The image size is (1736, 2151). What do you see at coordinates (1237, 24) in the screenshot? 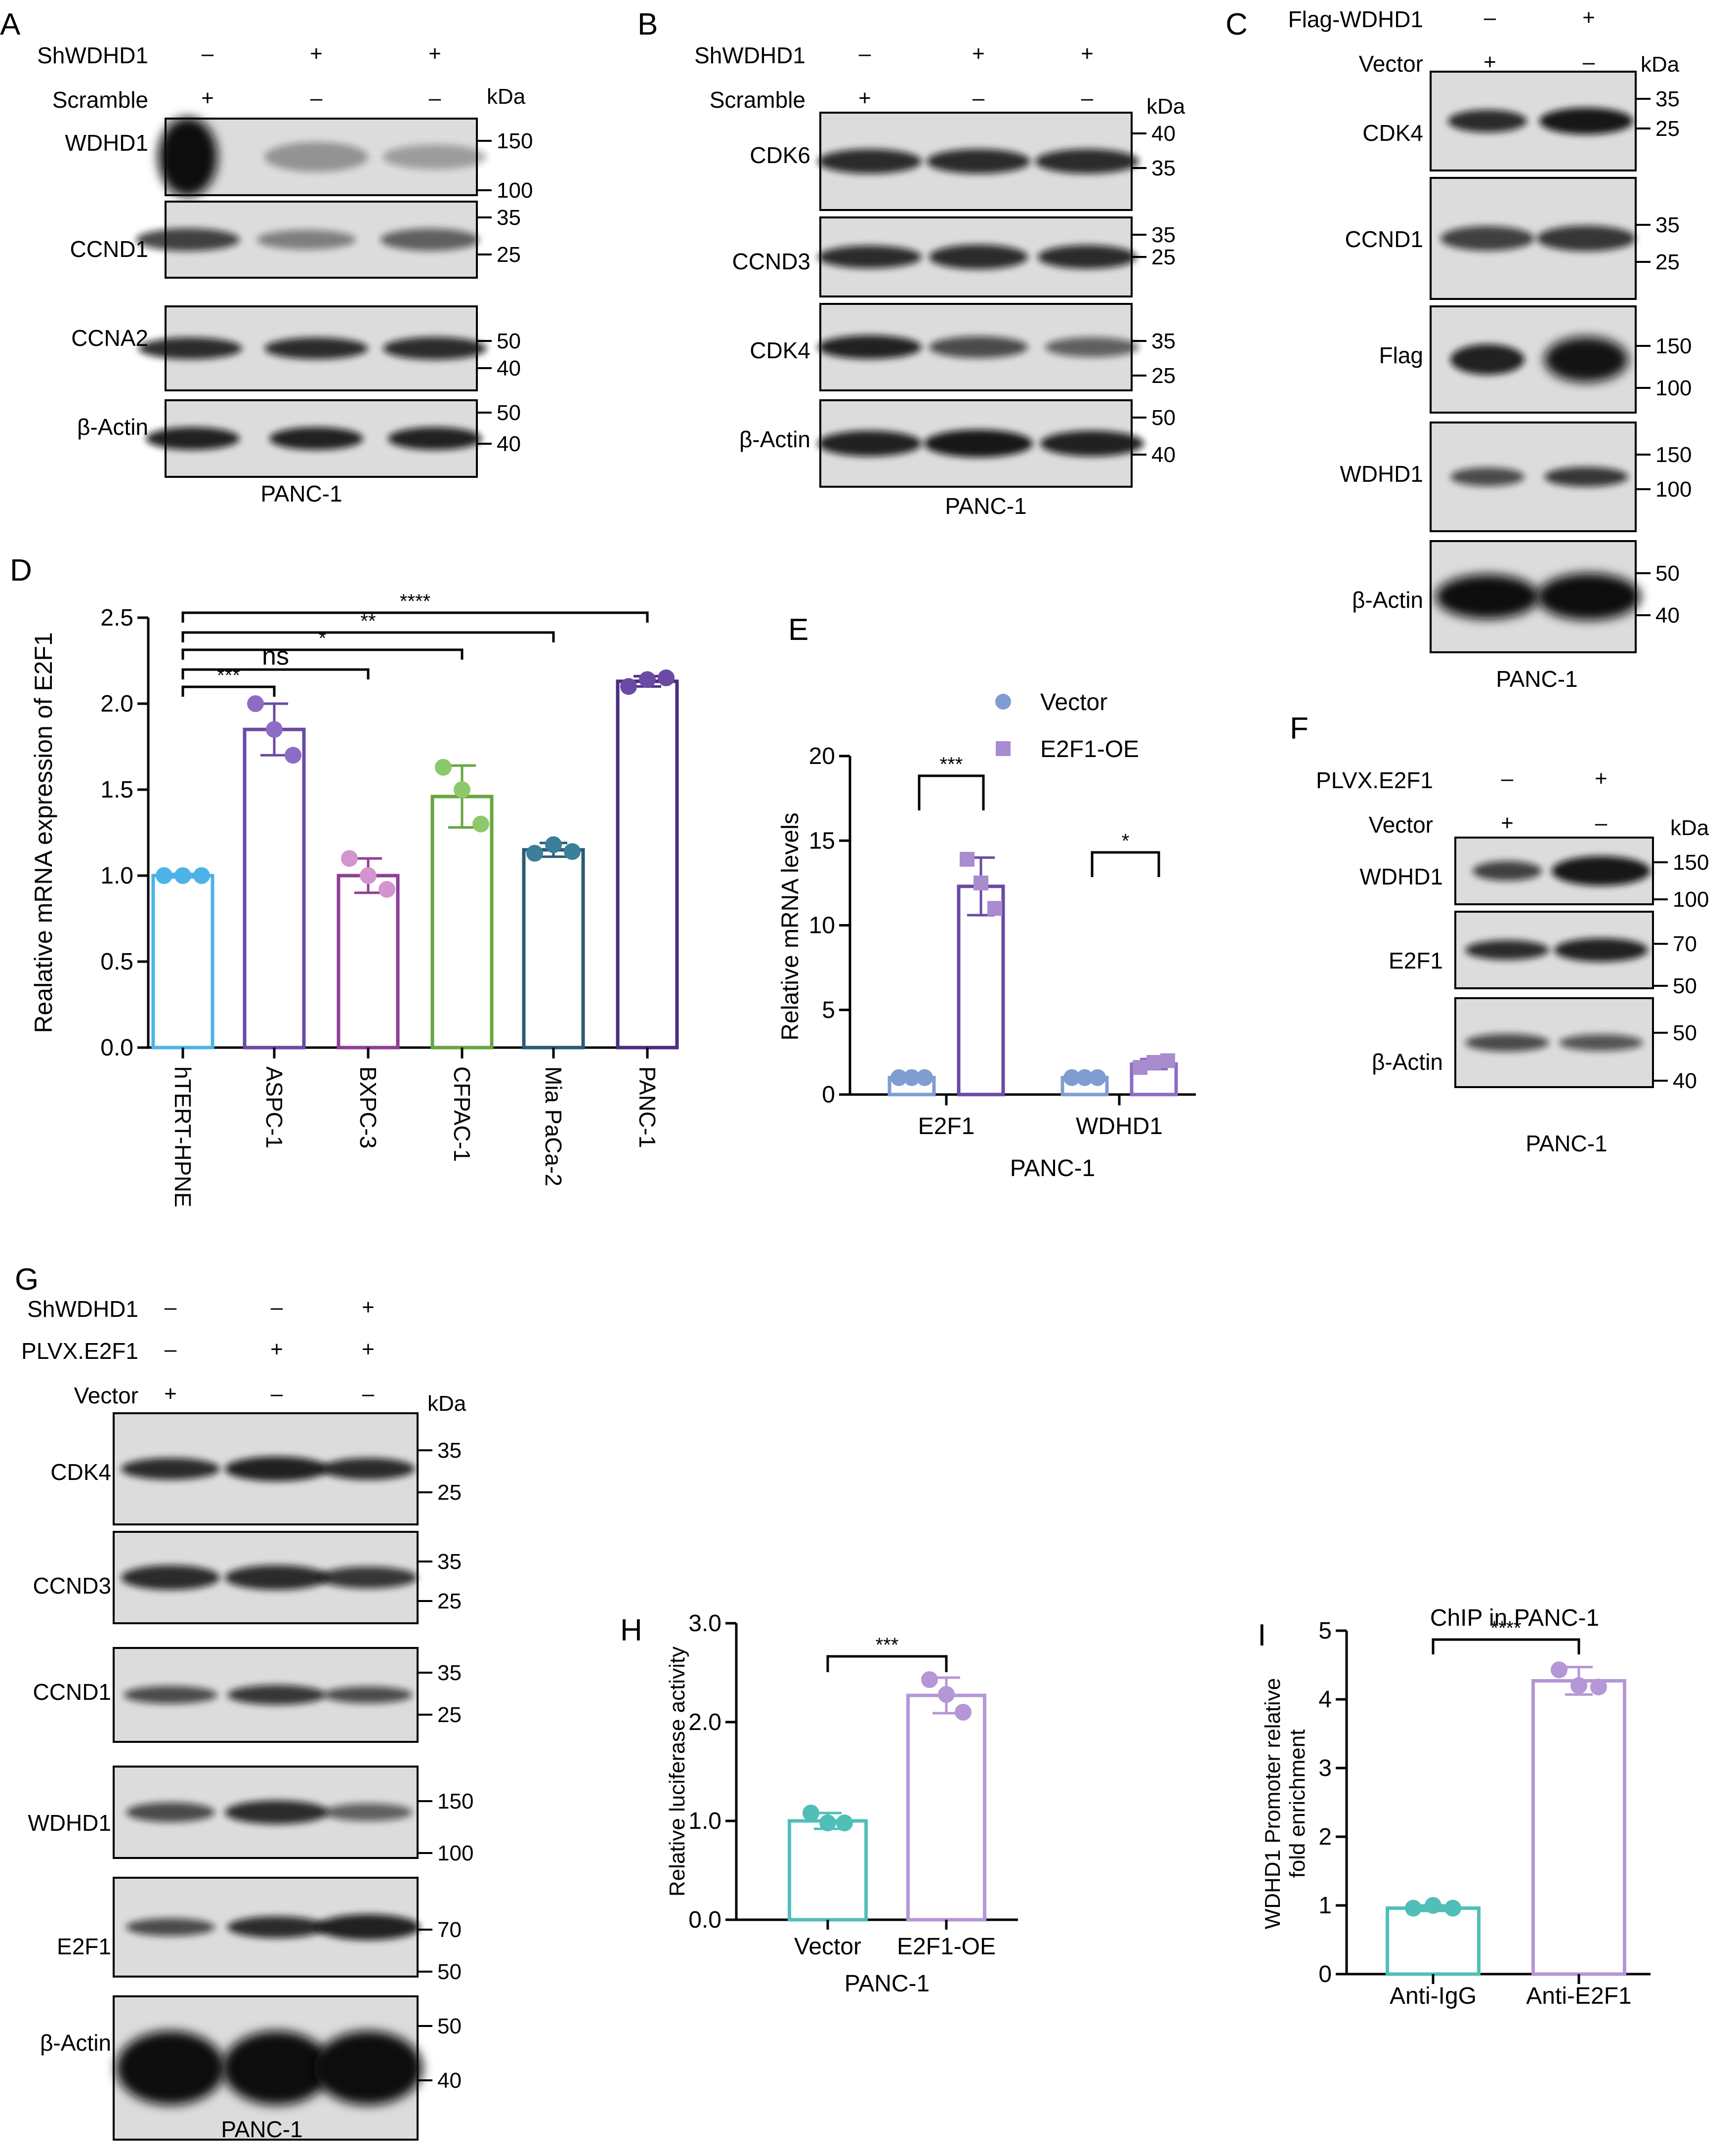
I see `panel-letter: C` at bounding box center [1237, 24].